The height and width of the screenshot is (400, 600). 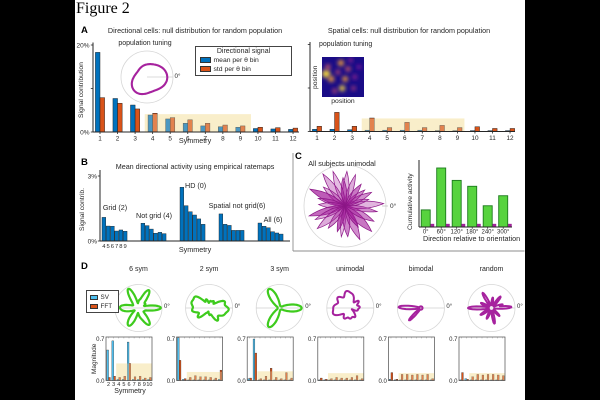 I want to click on fft-color-swatch, so click(x=94, y=306).